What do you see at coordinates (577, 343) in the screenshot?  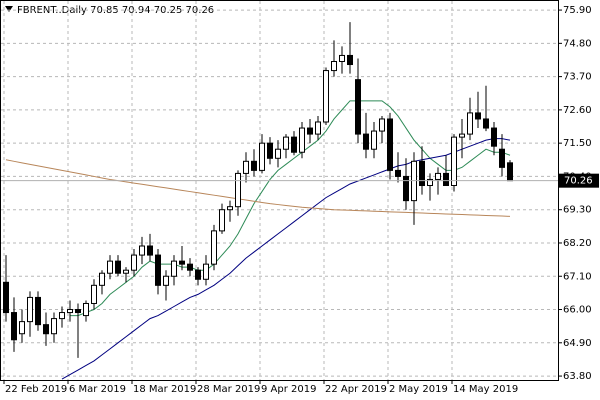 I see `y-tick-label: 64.90` at bounding box center [577, 343].